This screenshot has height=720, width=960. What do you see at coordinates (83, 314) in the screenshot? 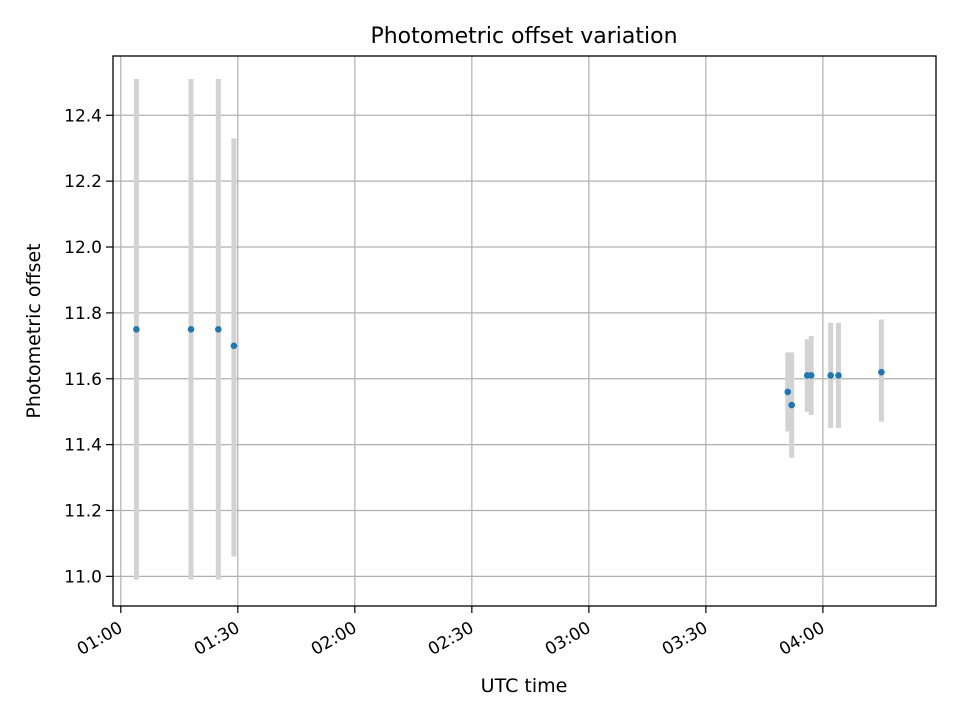
I see `y-tick-label: 11.8` at bounding box center [83, 314].